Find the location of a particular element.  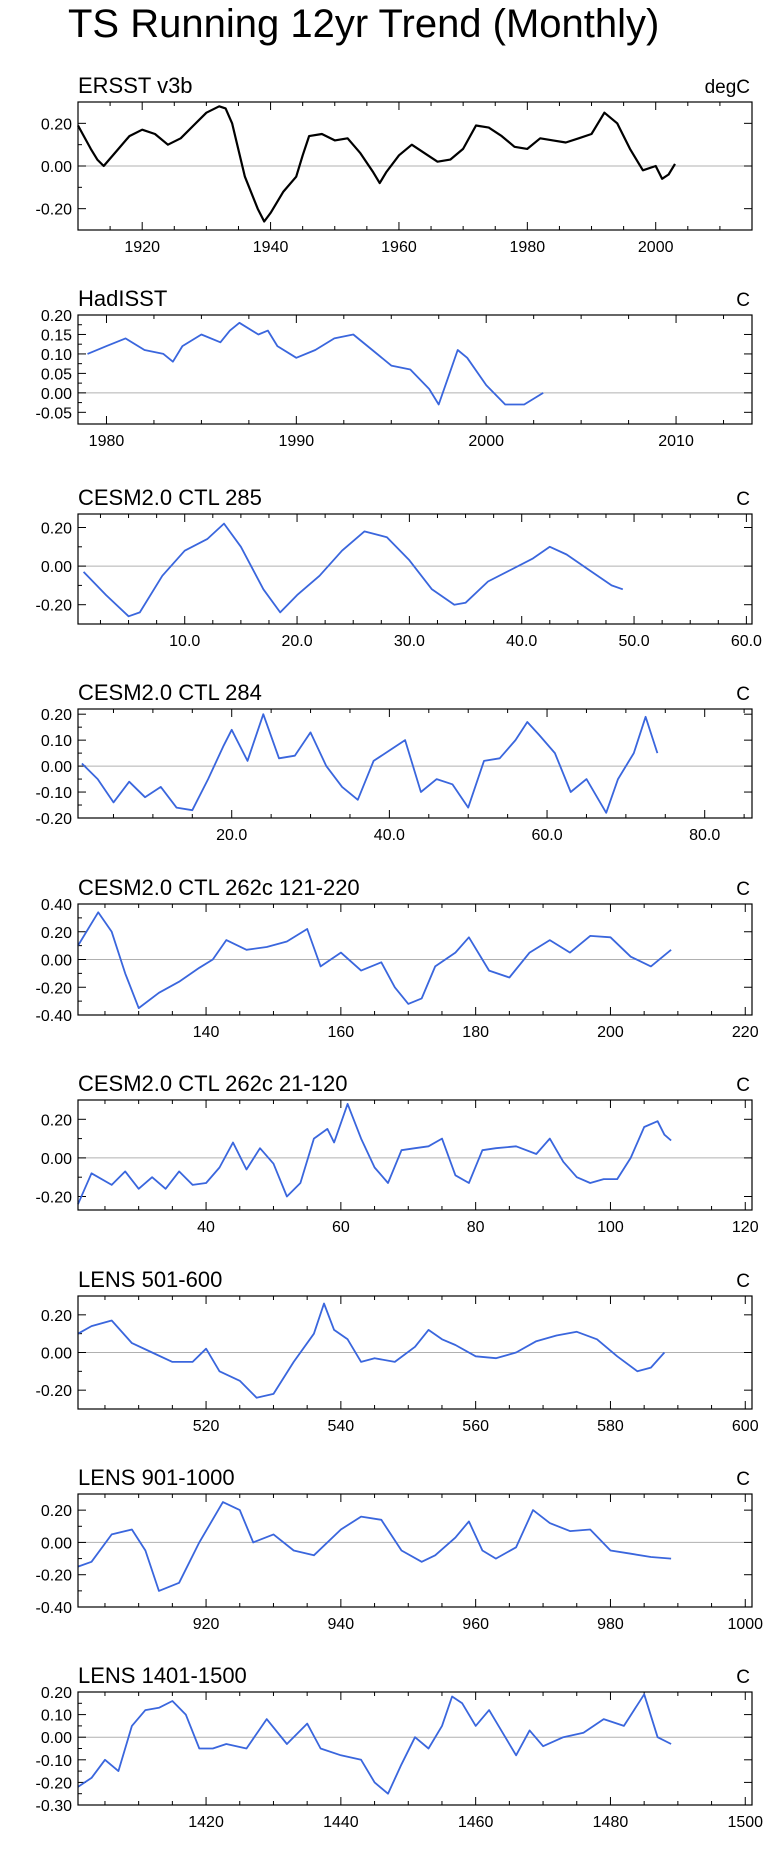

x-tick-label: 100 is located at coordinates (610, 1227).